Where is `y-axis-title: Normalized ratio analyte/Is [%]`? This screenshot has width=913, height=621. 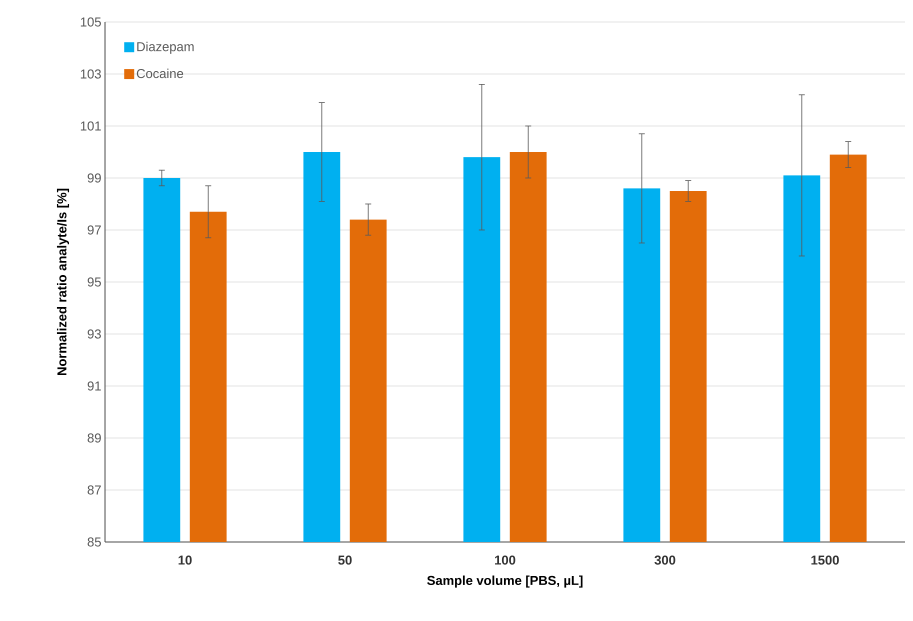
y-axis-title: Normalized ratio analyte/Is [%] is located at coordinates (63, 282).